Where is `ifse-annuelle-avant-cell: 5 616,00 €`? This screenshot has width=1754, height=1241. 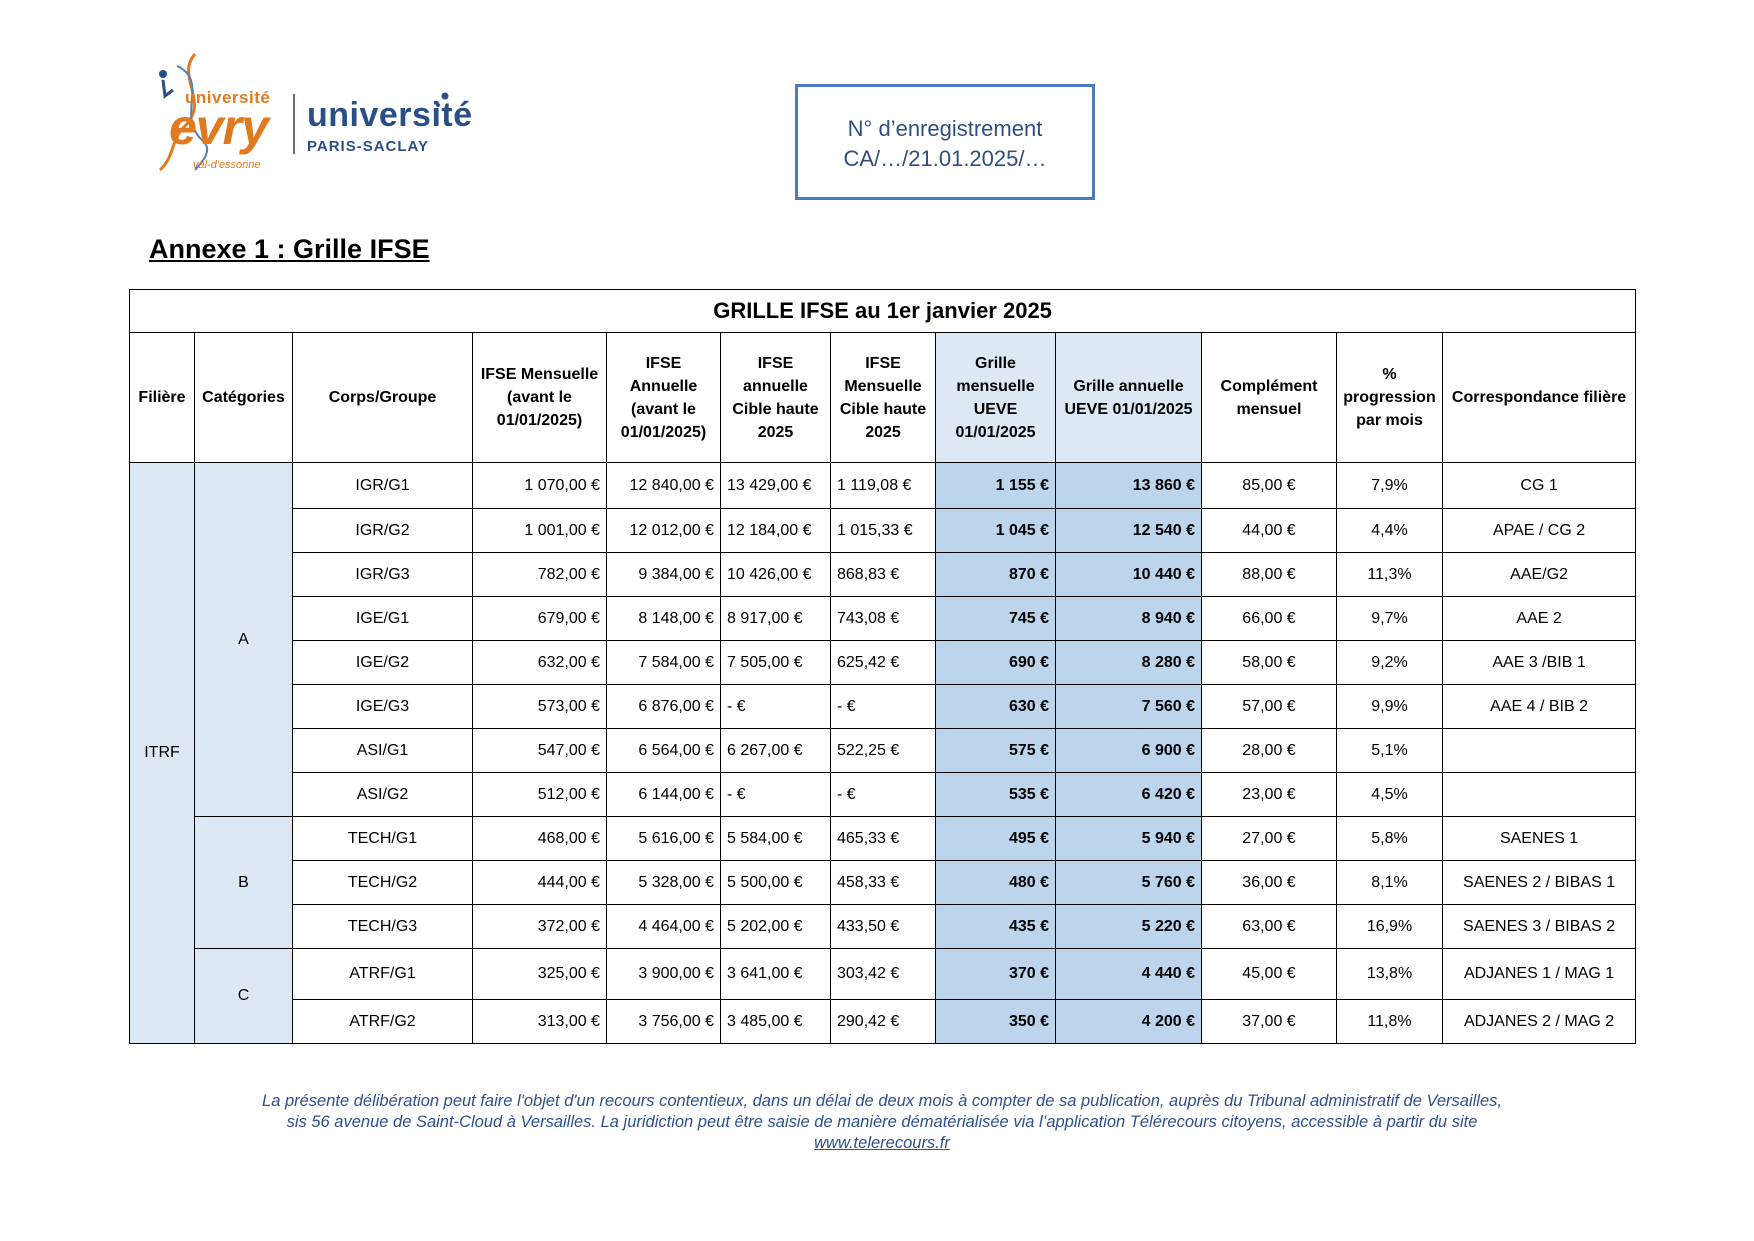
ifse-annuelle-avant-cell: 5 616,00 € is located at coordinates (663, 838).